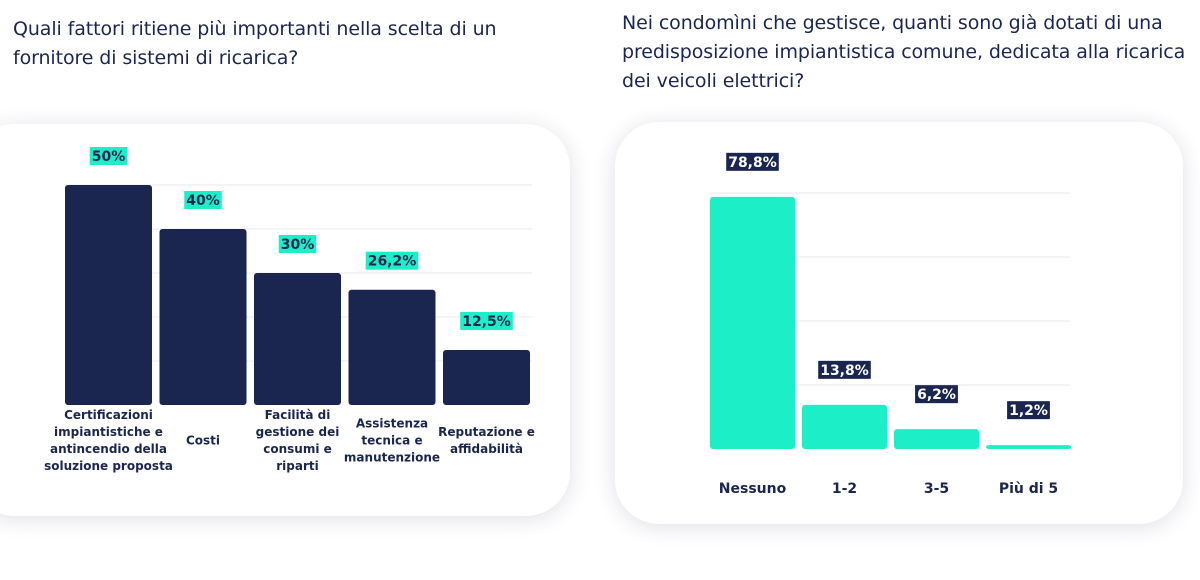 The height and width of the screenshot is (580, 1200). I want to click on left-chart-value-label-2: 30%, so click(298, 245).